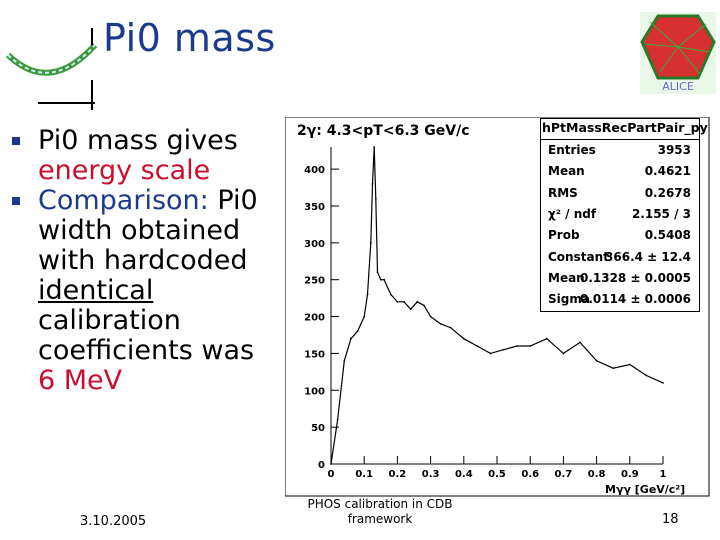 Image resolution: width=720 pixels, height=540 pixels. I want to click on stats-title: hPtMassRecPartPair_py, so click(625, 127).